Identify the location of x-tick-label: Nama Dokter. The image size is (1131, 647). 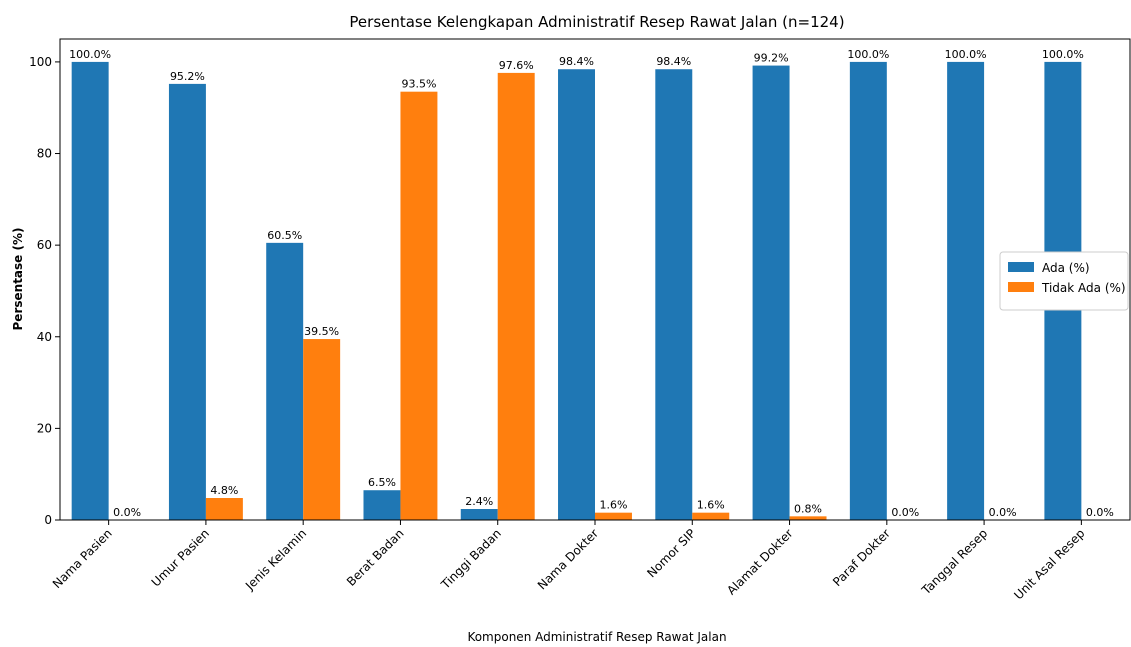
(568, 559).